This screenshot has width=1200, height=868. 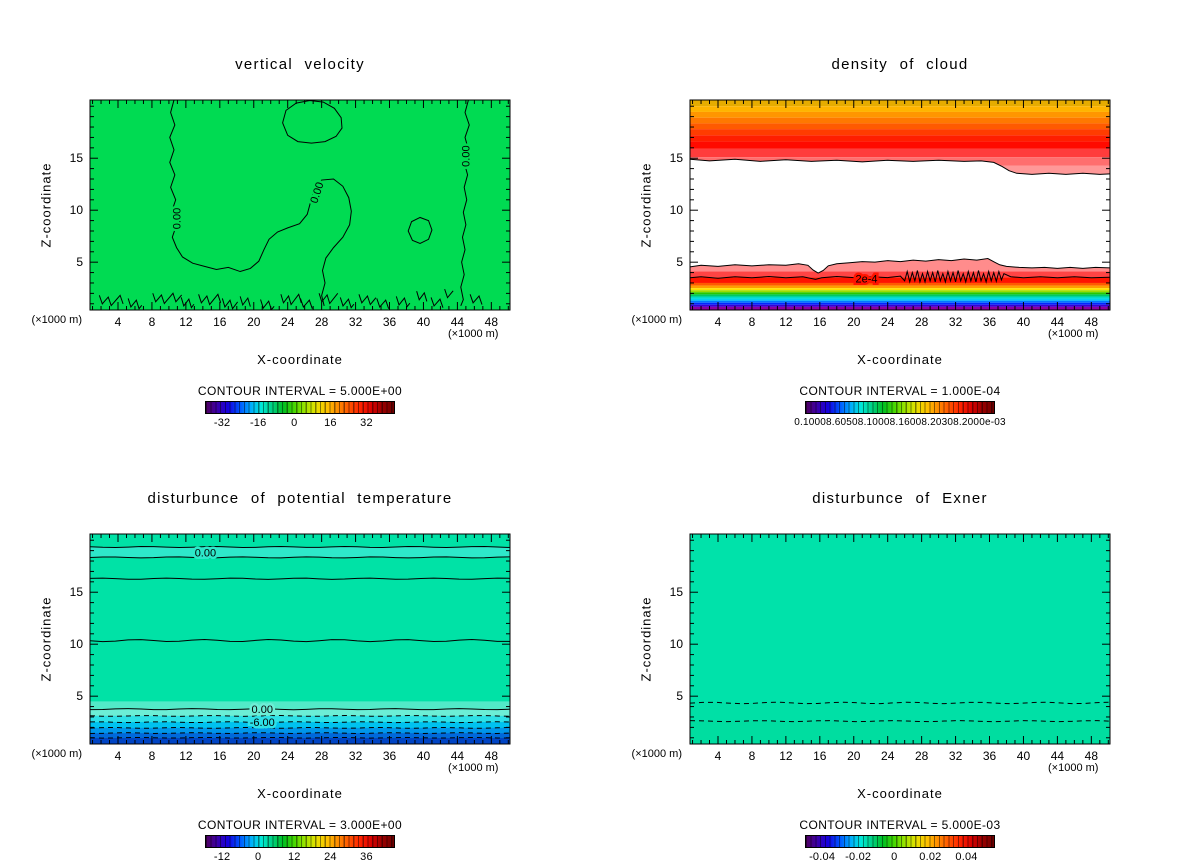 What do you see at coordinates (366, 857) in the screenshot?
I see `colorbar-tick-label: 36` at bounding box center [366, 857].